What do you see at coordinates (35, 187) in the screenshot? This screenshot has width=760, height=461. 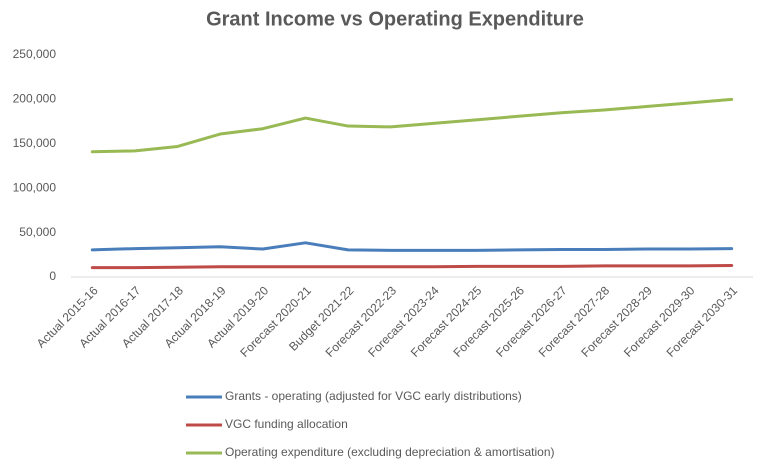 I see `y-tick-label: 100,000` at bounding box center [35, 187].